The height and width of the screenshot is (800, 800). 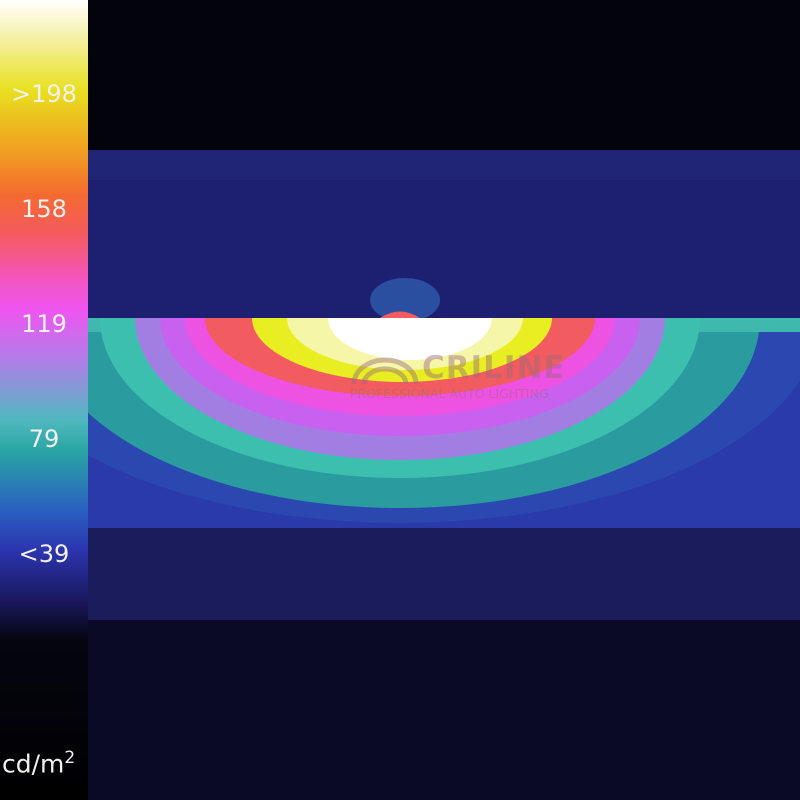 I want to click on logo-arcs-icon, so click(x=385, y=371).